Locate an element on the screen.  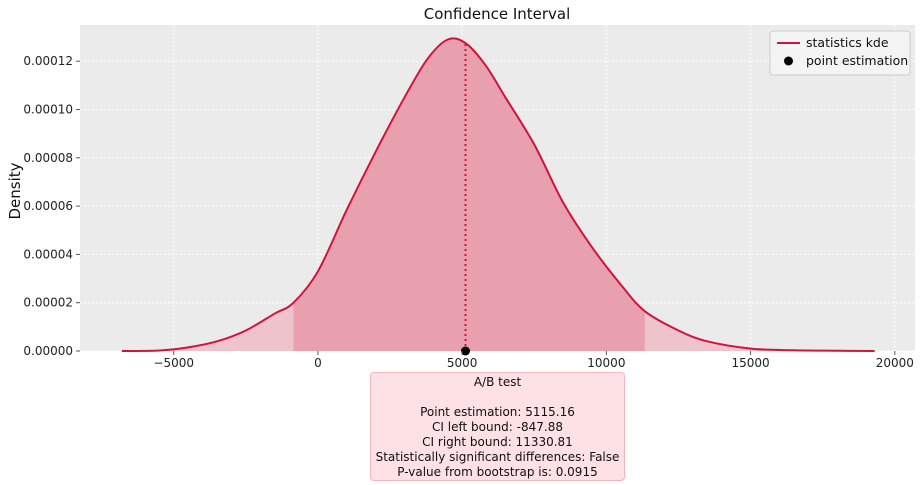
y-tick-label: 0.00004 is located at coordinates (48, 254).